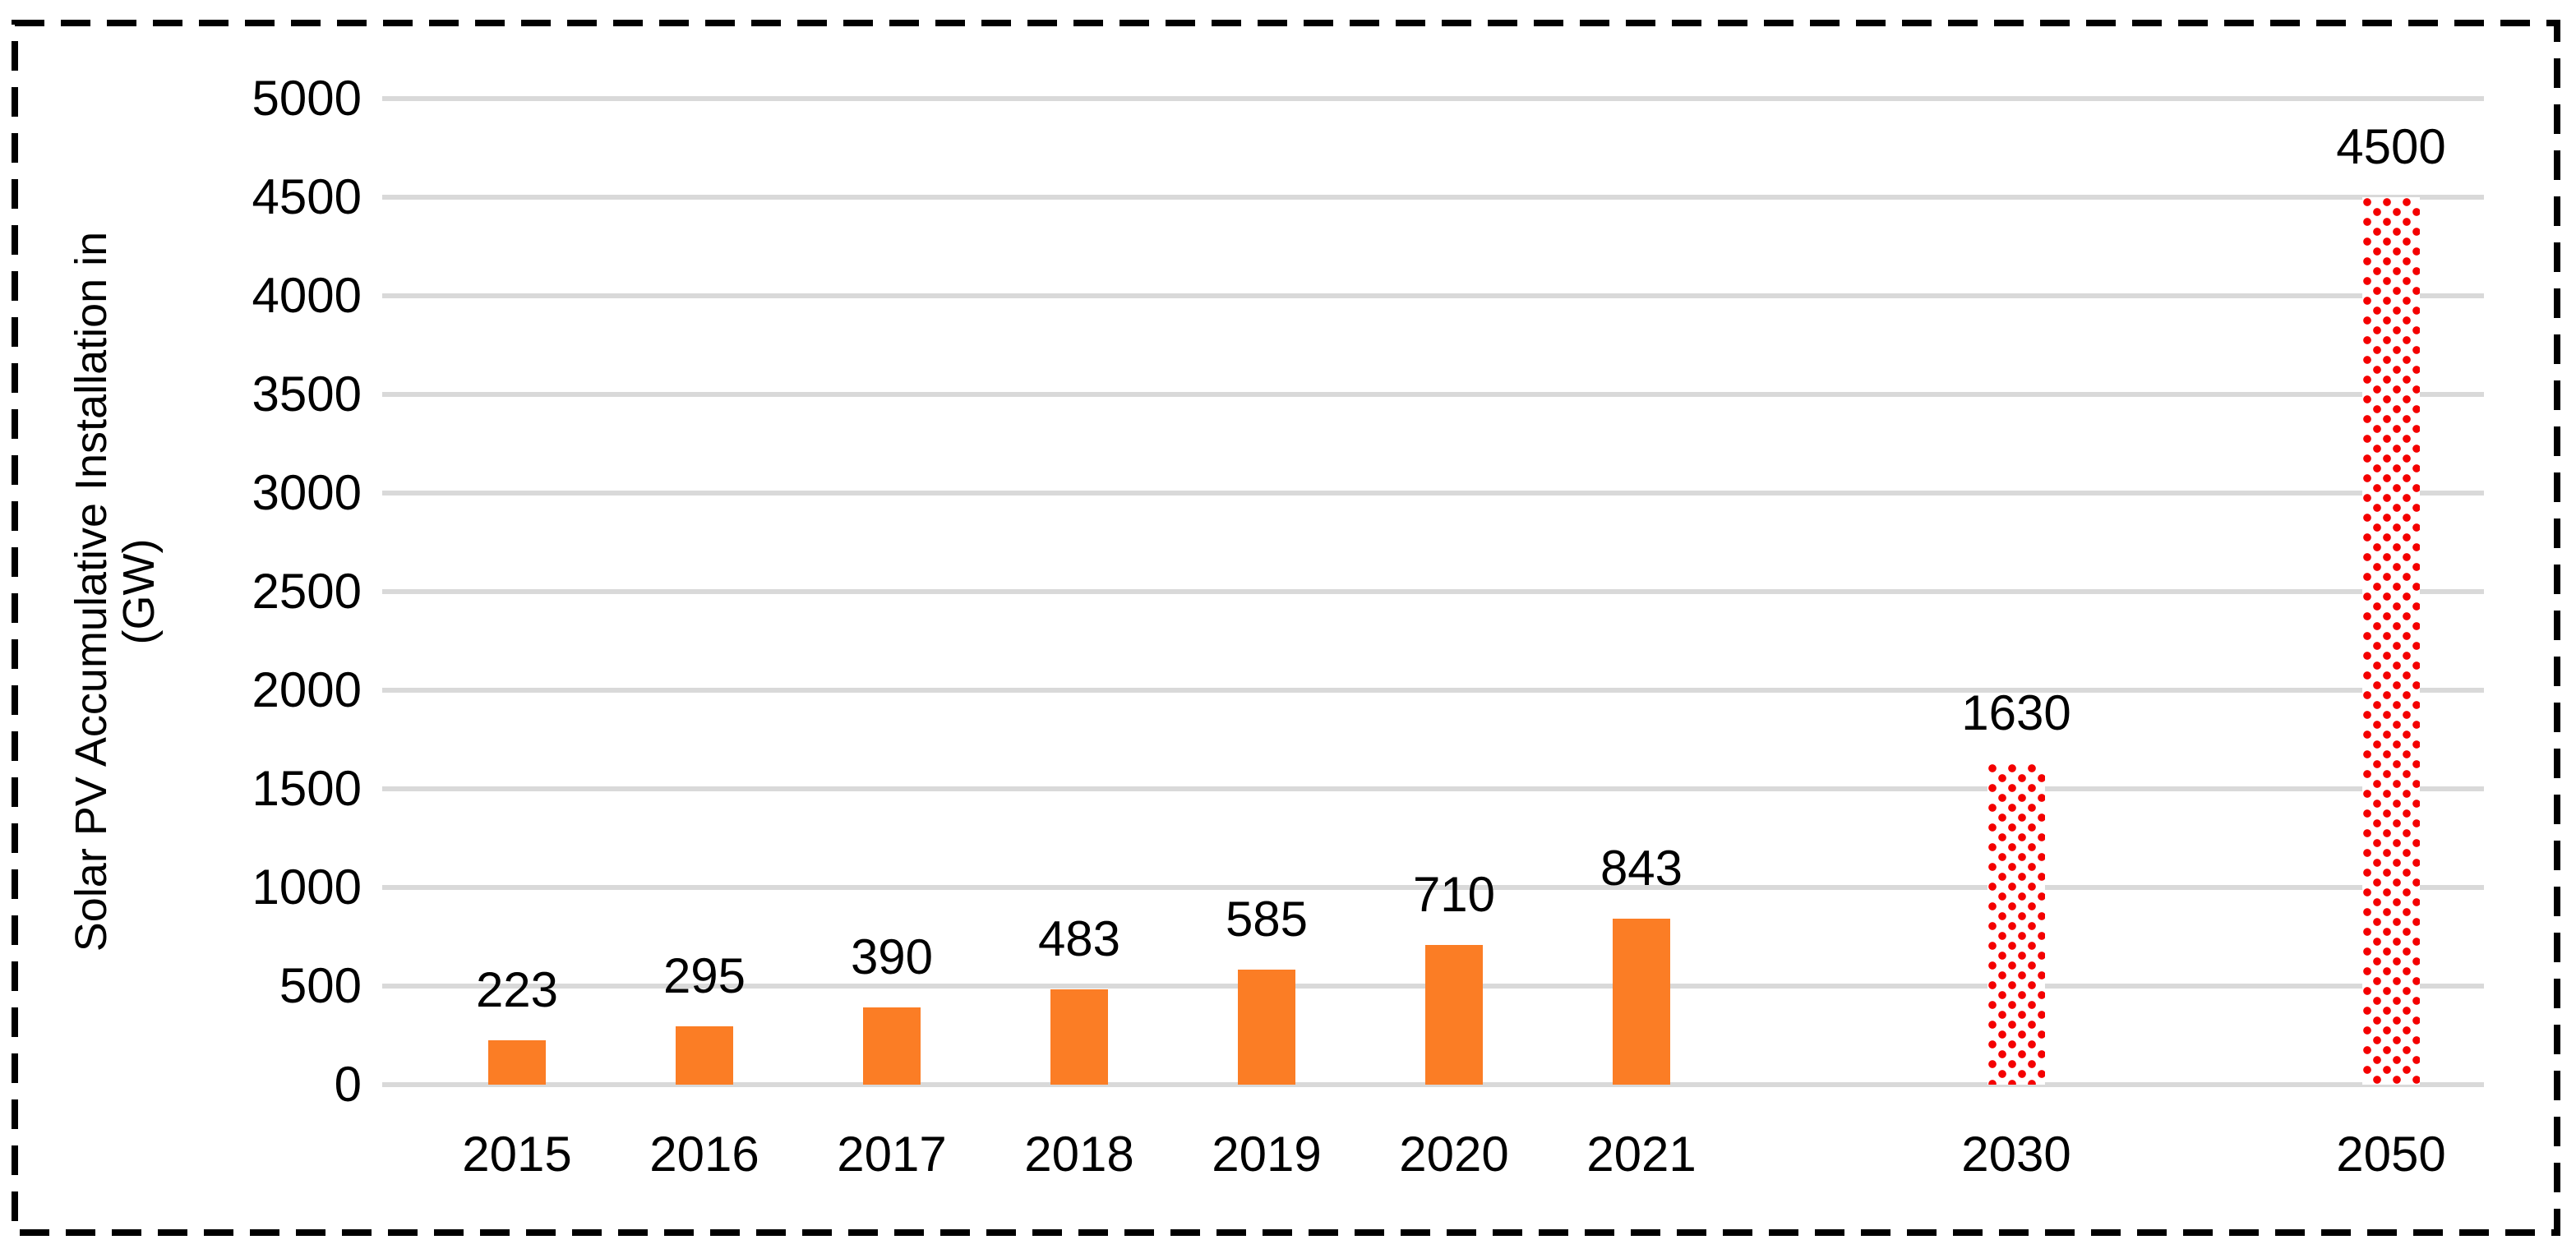  Describe the element at coordinates (704, 976) in the screenshot. I see `bar-value-label: 295` at that location.